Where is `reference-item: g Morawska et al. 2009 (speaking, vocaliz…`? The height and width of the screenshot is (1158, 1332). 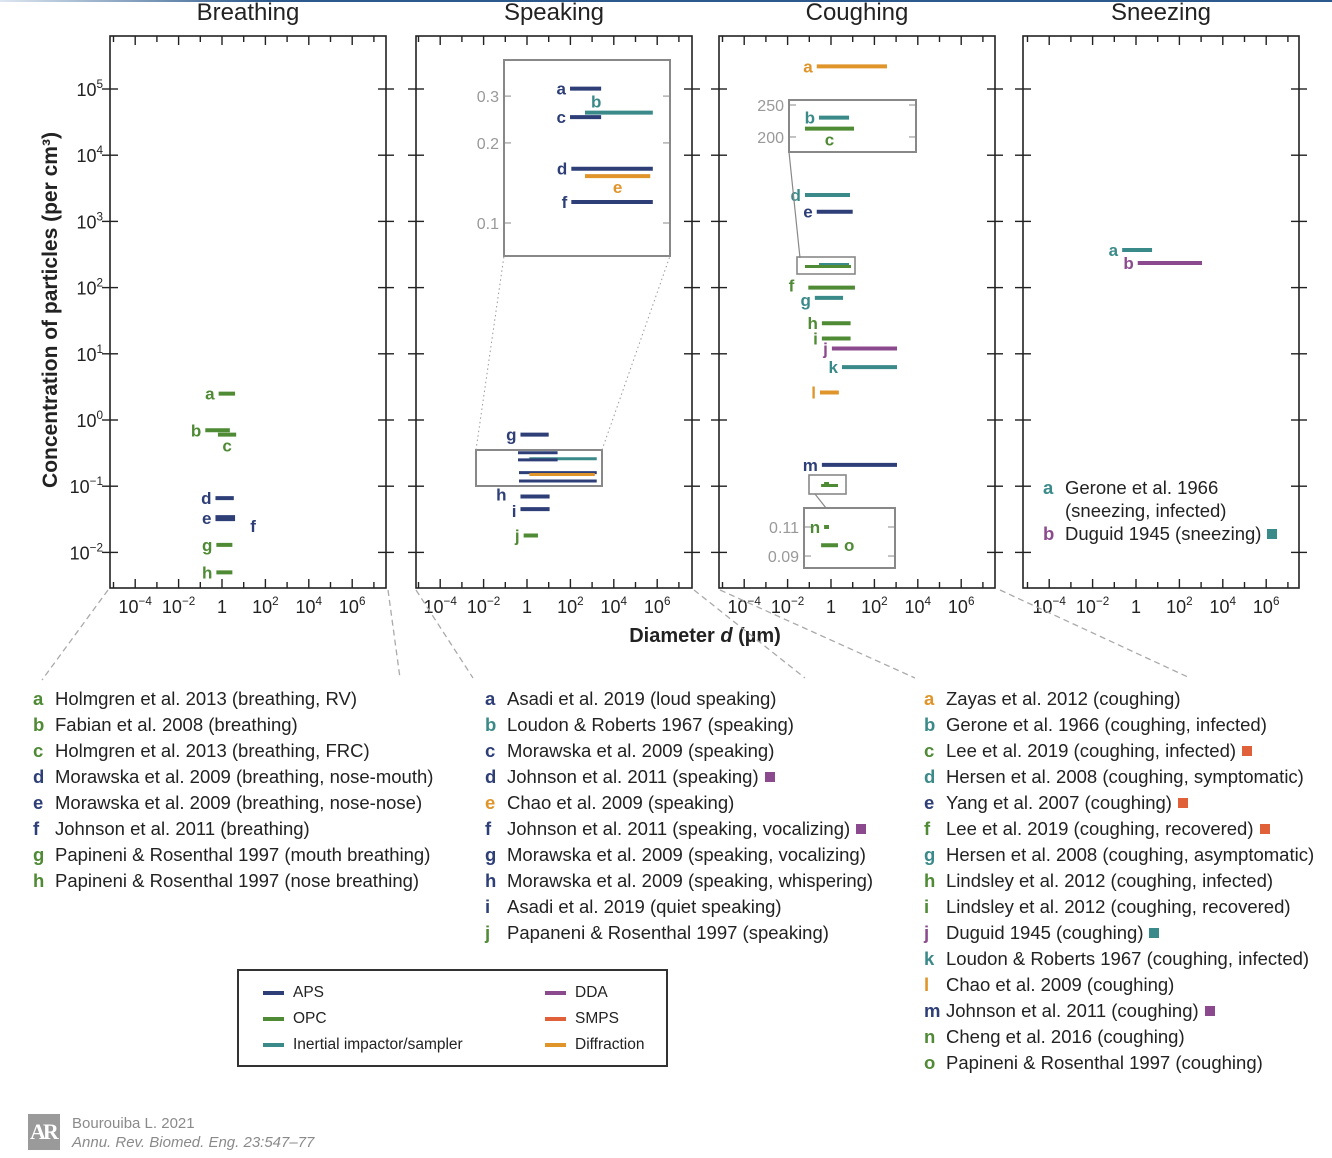
reference-item: g Morawska et al. 2009 (speaking, vocaliz… is located at coordinates (679, 855).